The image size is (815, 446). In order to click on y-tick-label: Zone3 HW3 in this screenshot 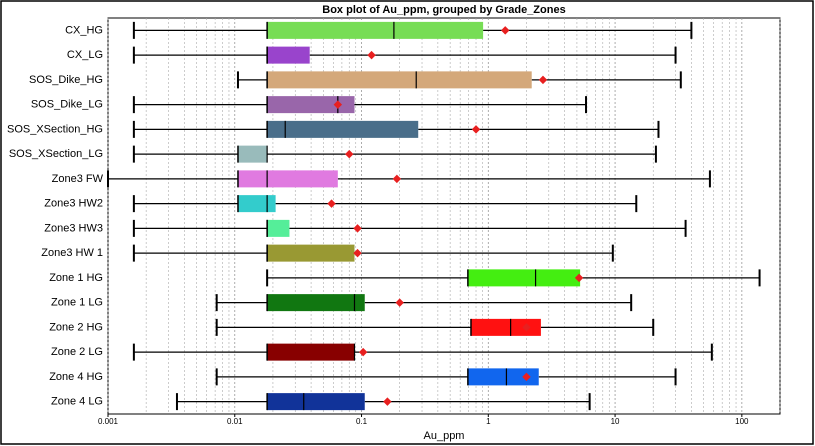, I will do `click(73, 228)`.